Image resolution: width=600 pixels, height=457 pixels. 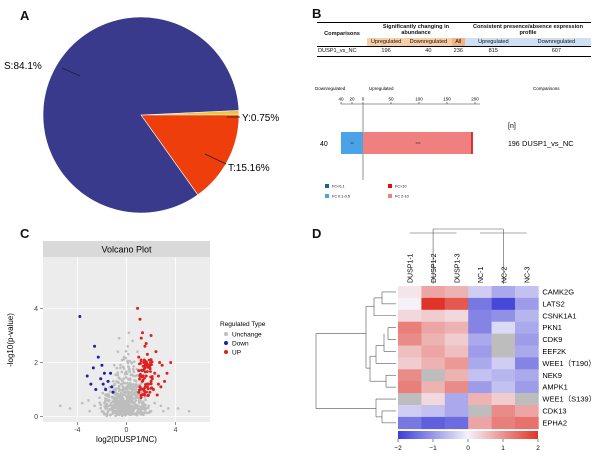 I want to click on table-cell: 236, so click(x=458, y=51).